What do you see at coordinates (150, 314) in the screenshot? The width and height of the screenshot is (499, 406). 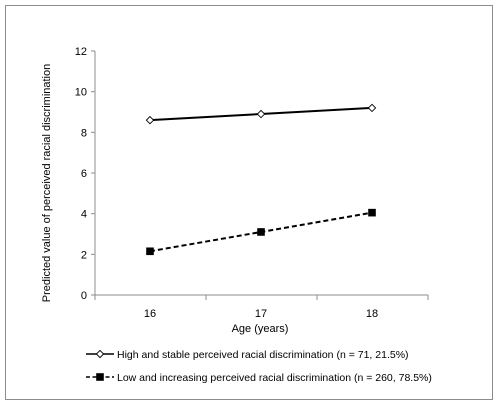 I see `x-tick-label: 16` at bounding box center [150, 314].